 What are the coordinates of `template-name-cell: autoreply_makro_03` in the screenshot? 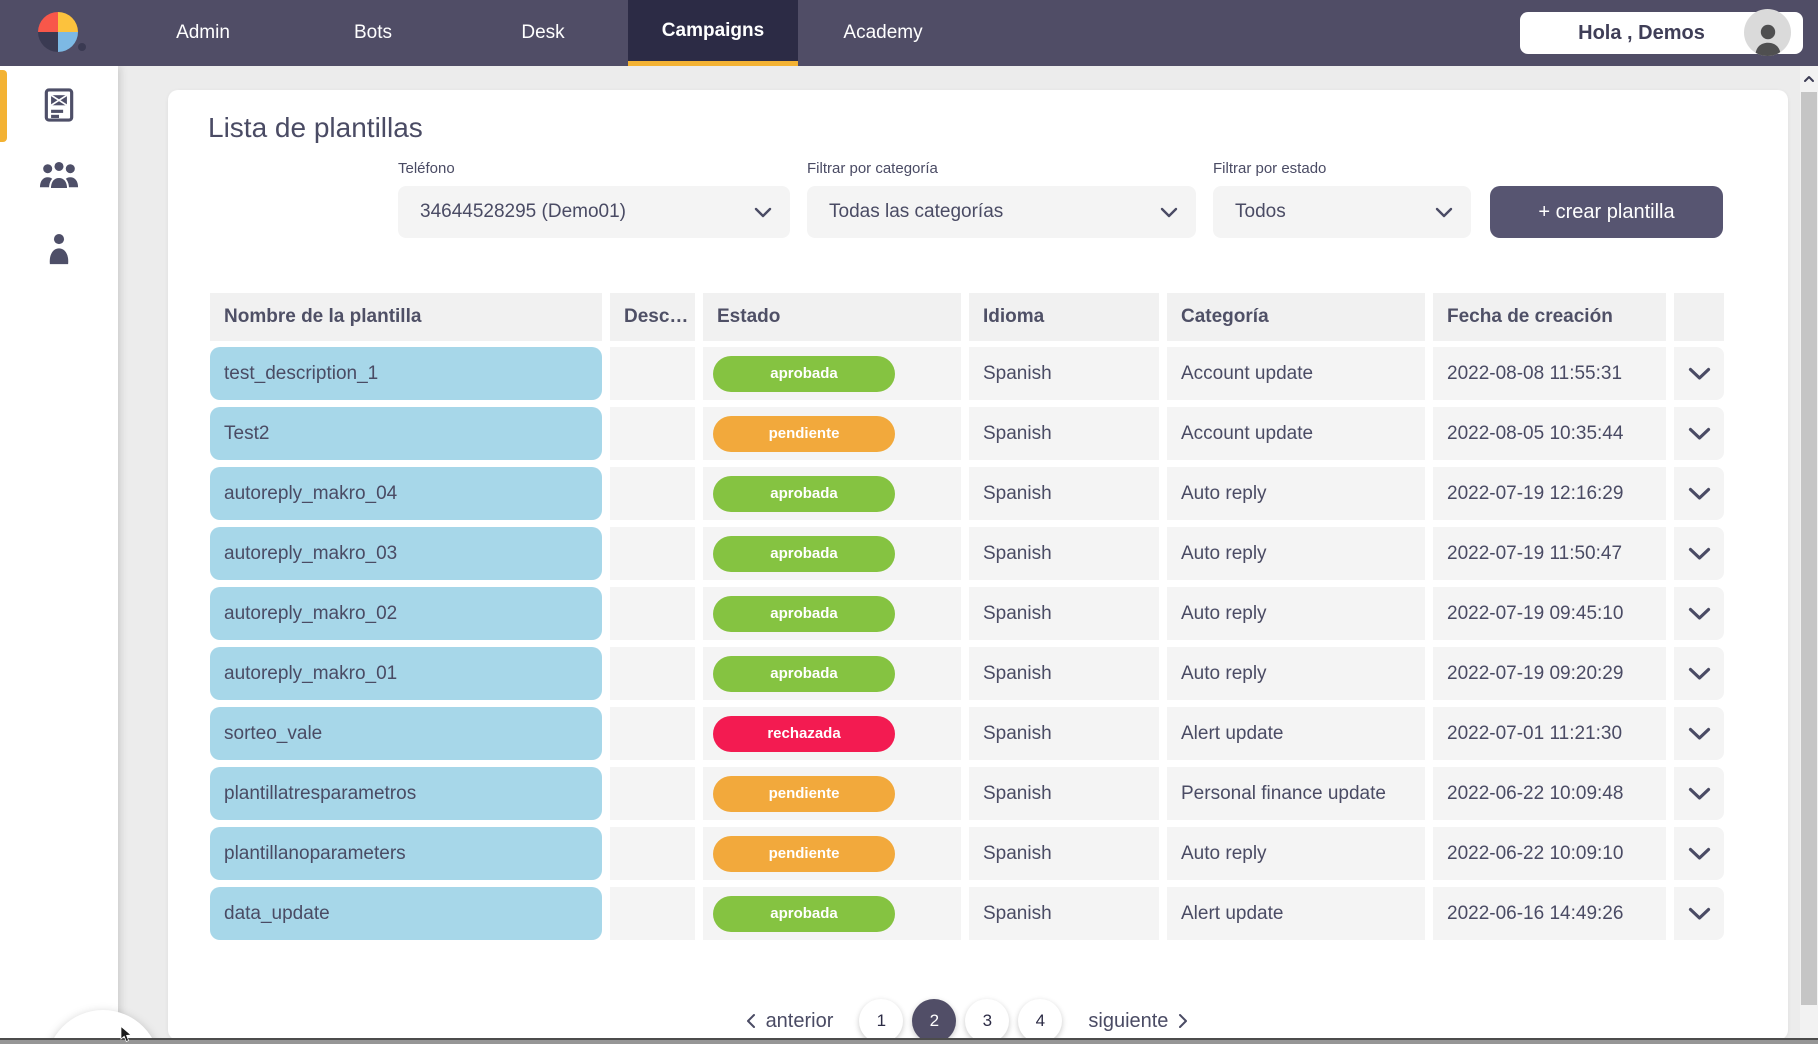 It's located at (406, 553).